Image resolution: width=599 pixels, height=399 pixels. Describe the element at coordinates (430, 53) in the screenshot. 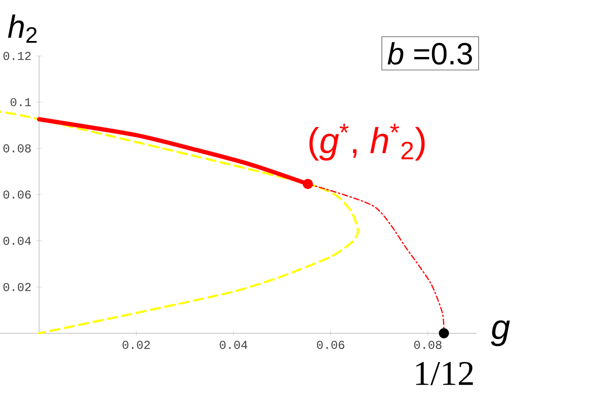

I see `annotation: b =0.3` at that location.